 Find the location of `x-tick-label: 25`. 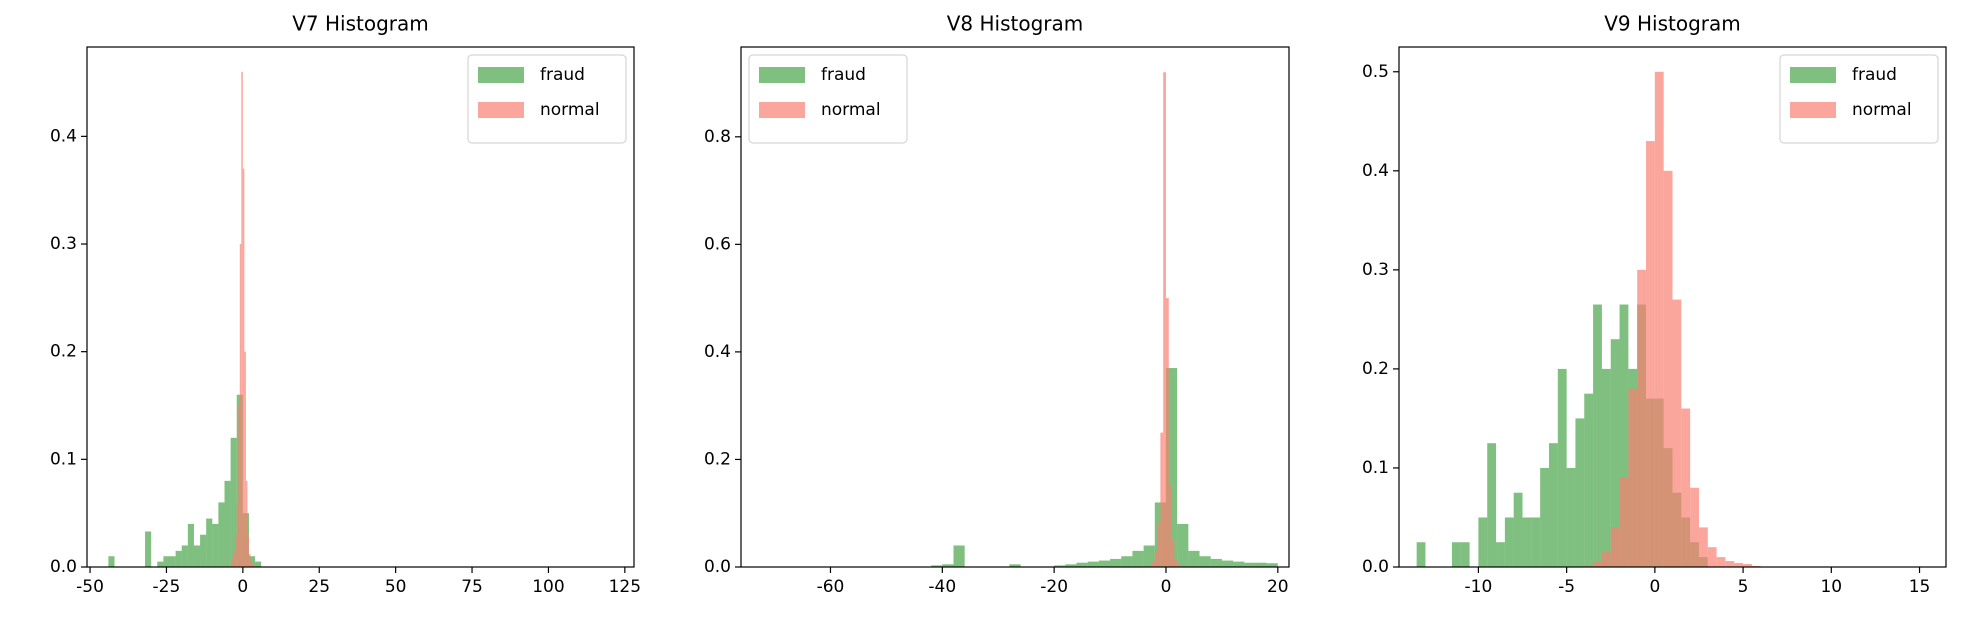

x-tick-label: 25 is located at coordinates (319, 587).